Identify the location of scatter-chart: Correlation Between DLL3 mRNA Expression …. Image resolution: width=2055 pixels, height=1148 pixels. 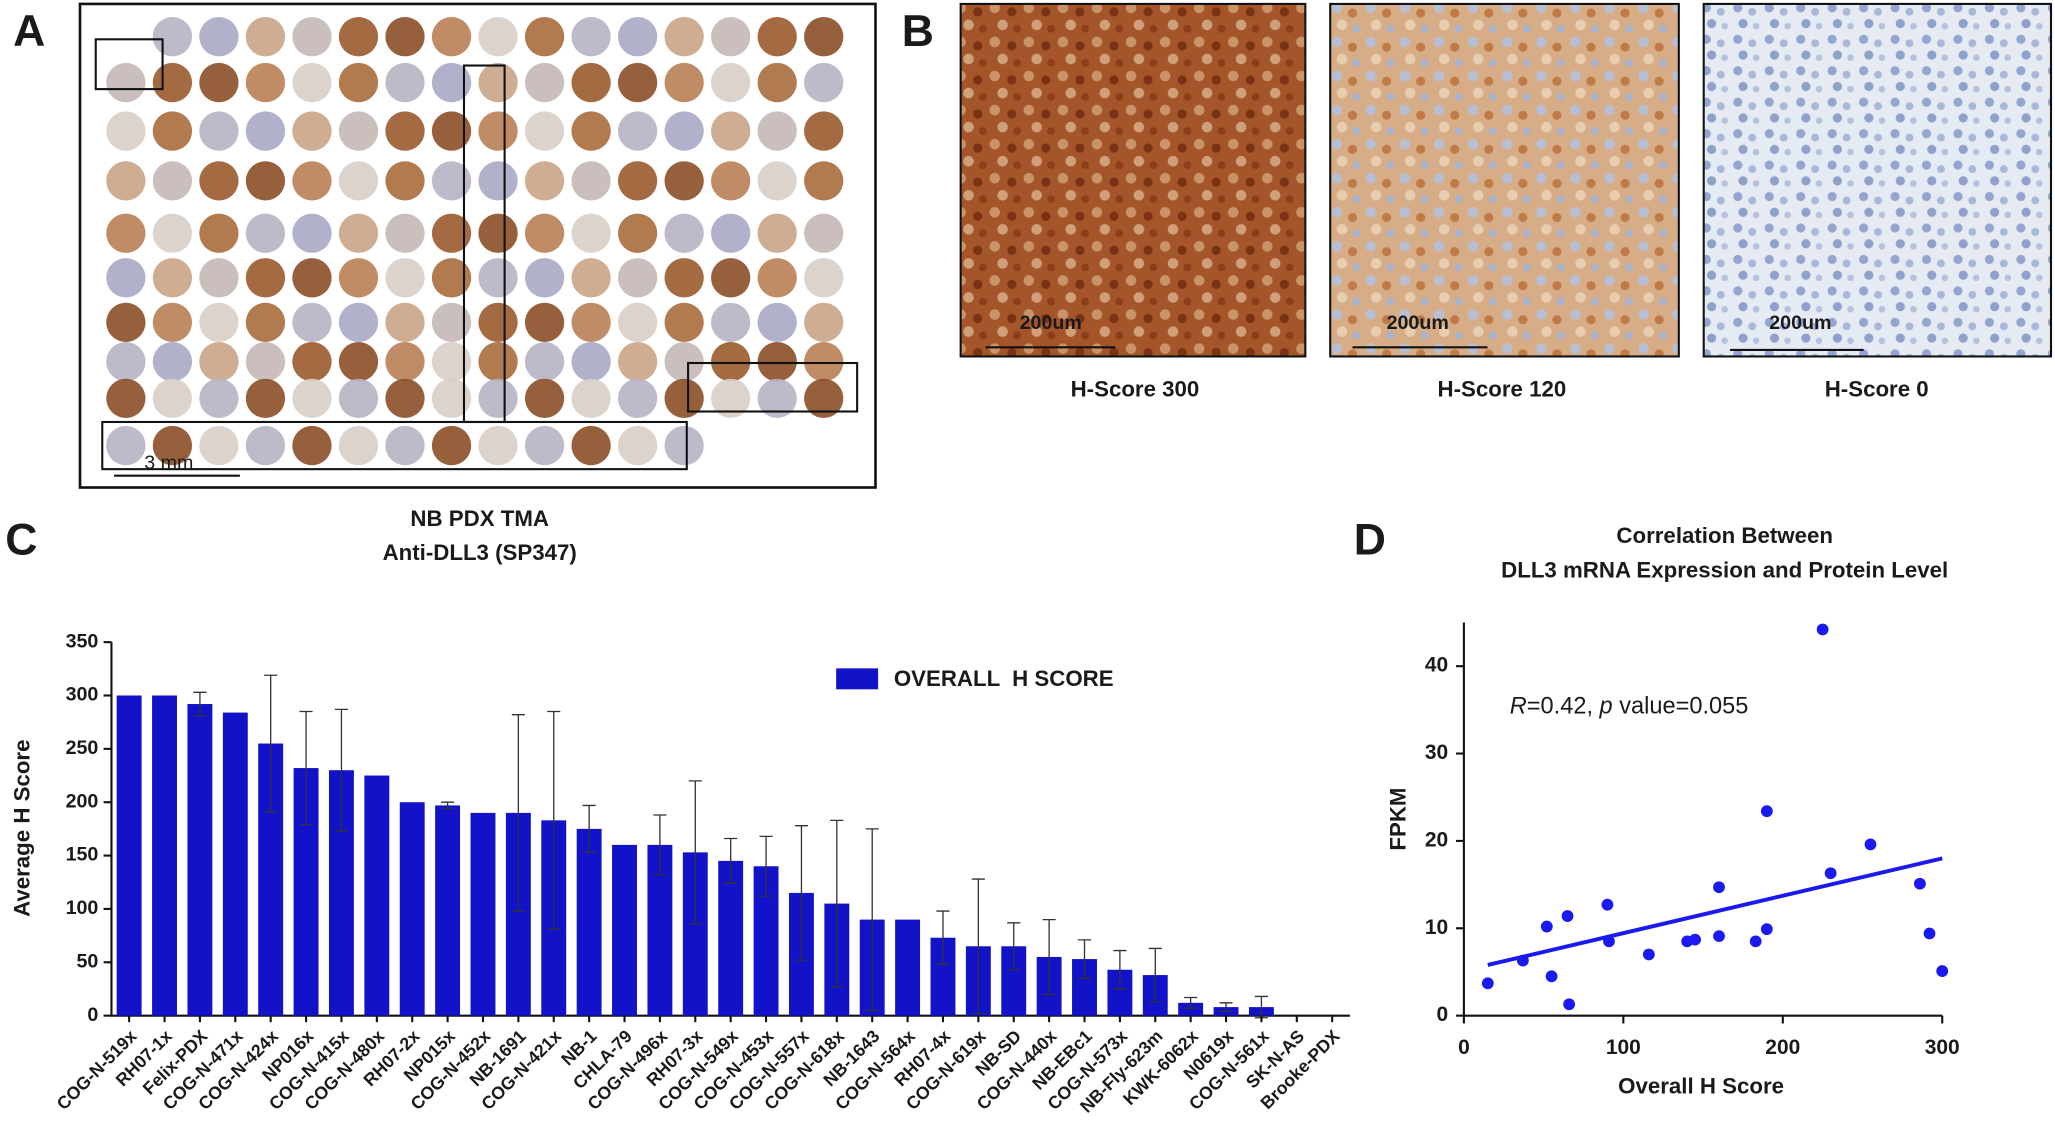
(1673, 810).